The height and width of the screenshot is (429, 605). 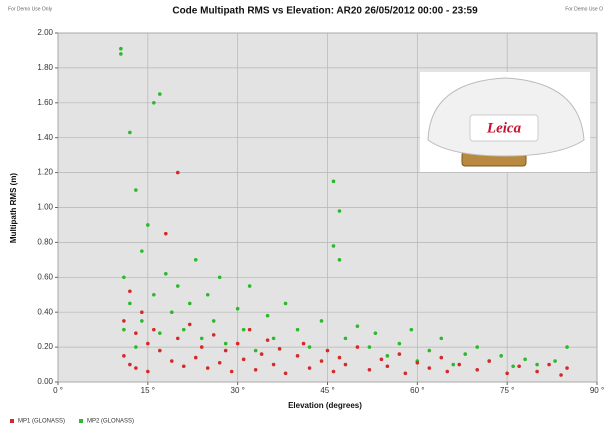 What do you see at coordinates (45, 311) in the screenshot?
I see `y-tick-label: 0.40` at bounding box center [45, 311].